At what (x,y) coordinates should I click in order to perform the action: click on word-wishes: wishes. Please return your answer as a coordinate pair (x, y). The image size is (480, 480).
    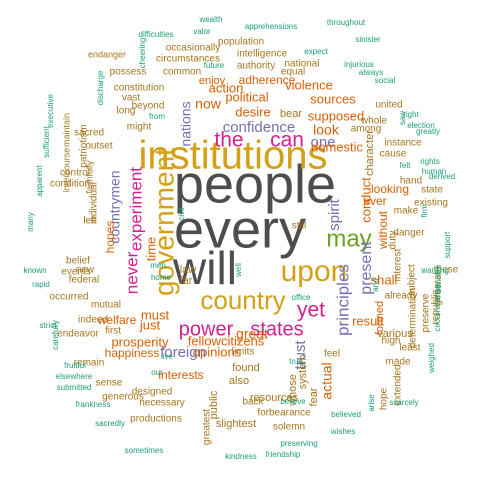
    Looking at the image, I should click on (342, 431).